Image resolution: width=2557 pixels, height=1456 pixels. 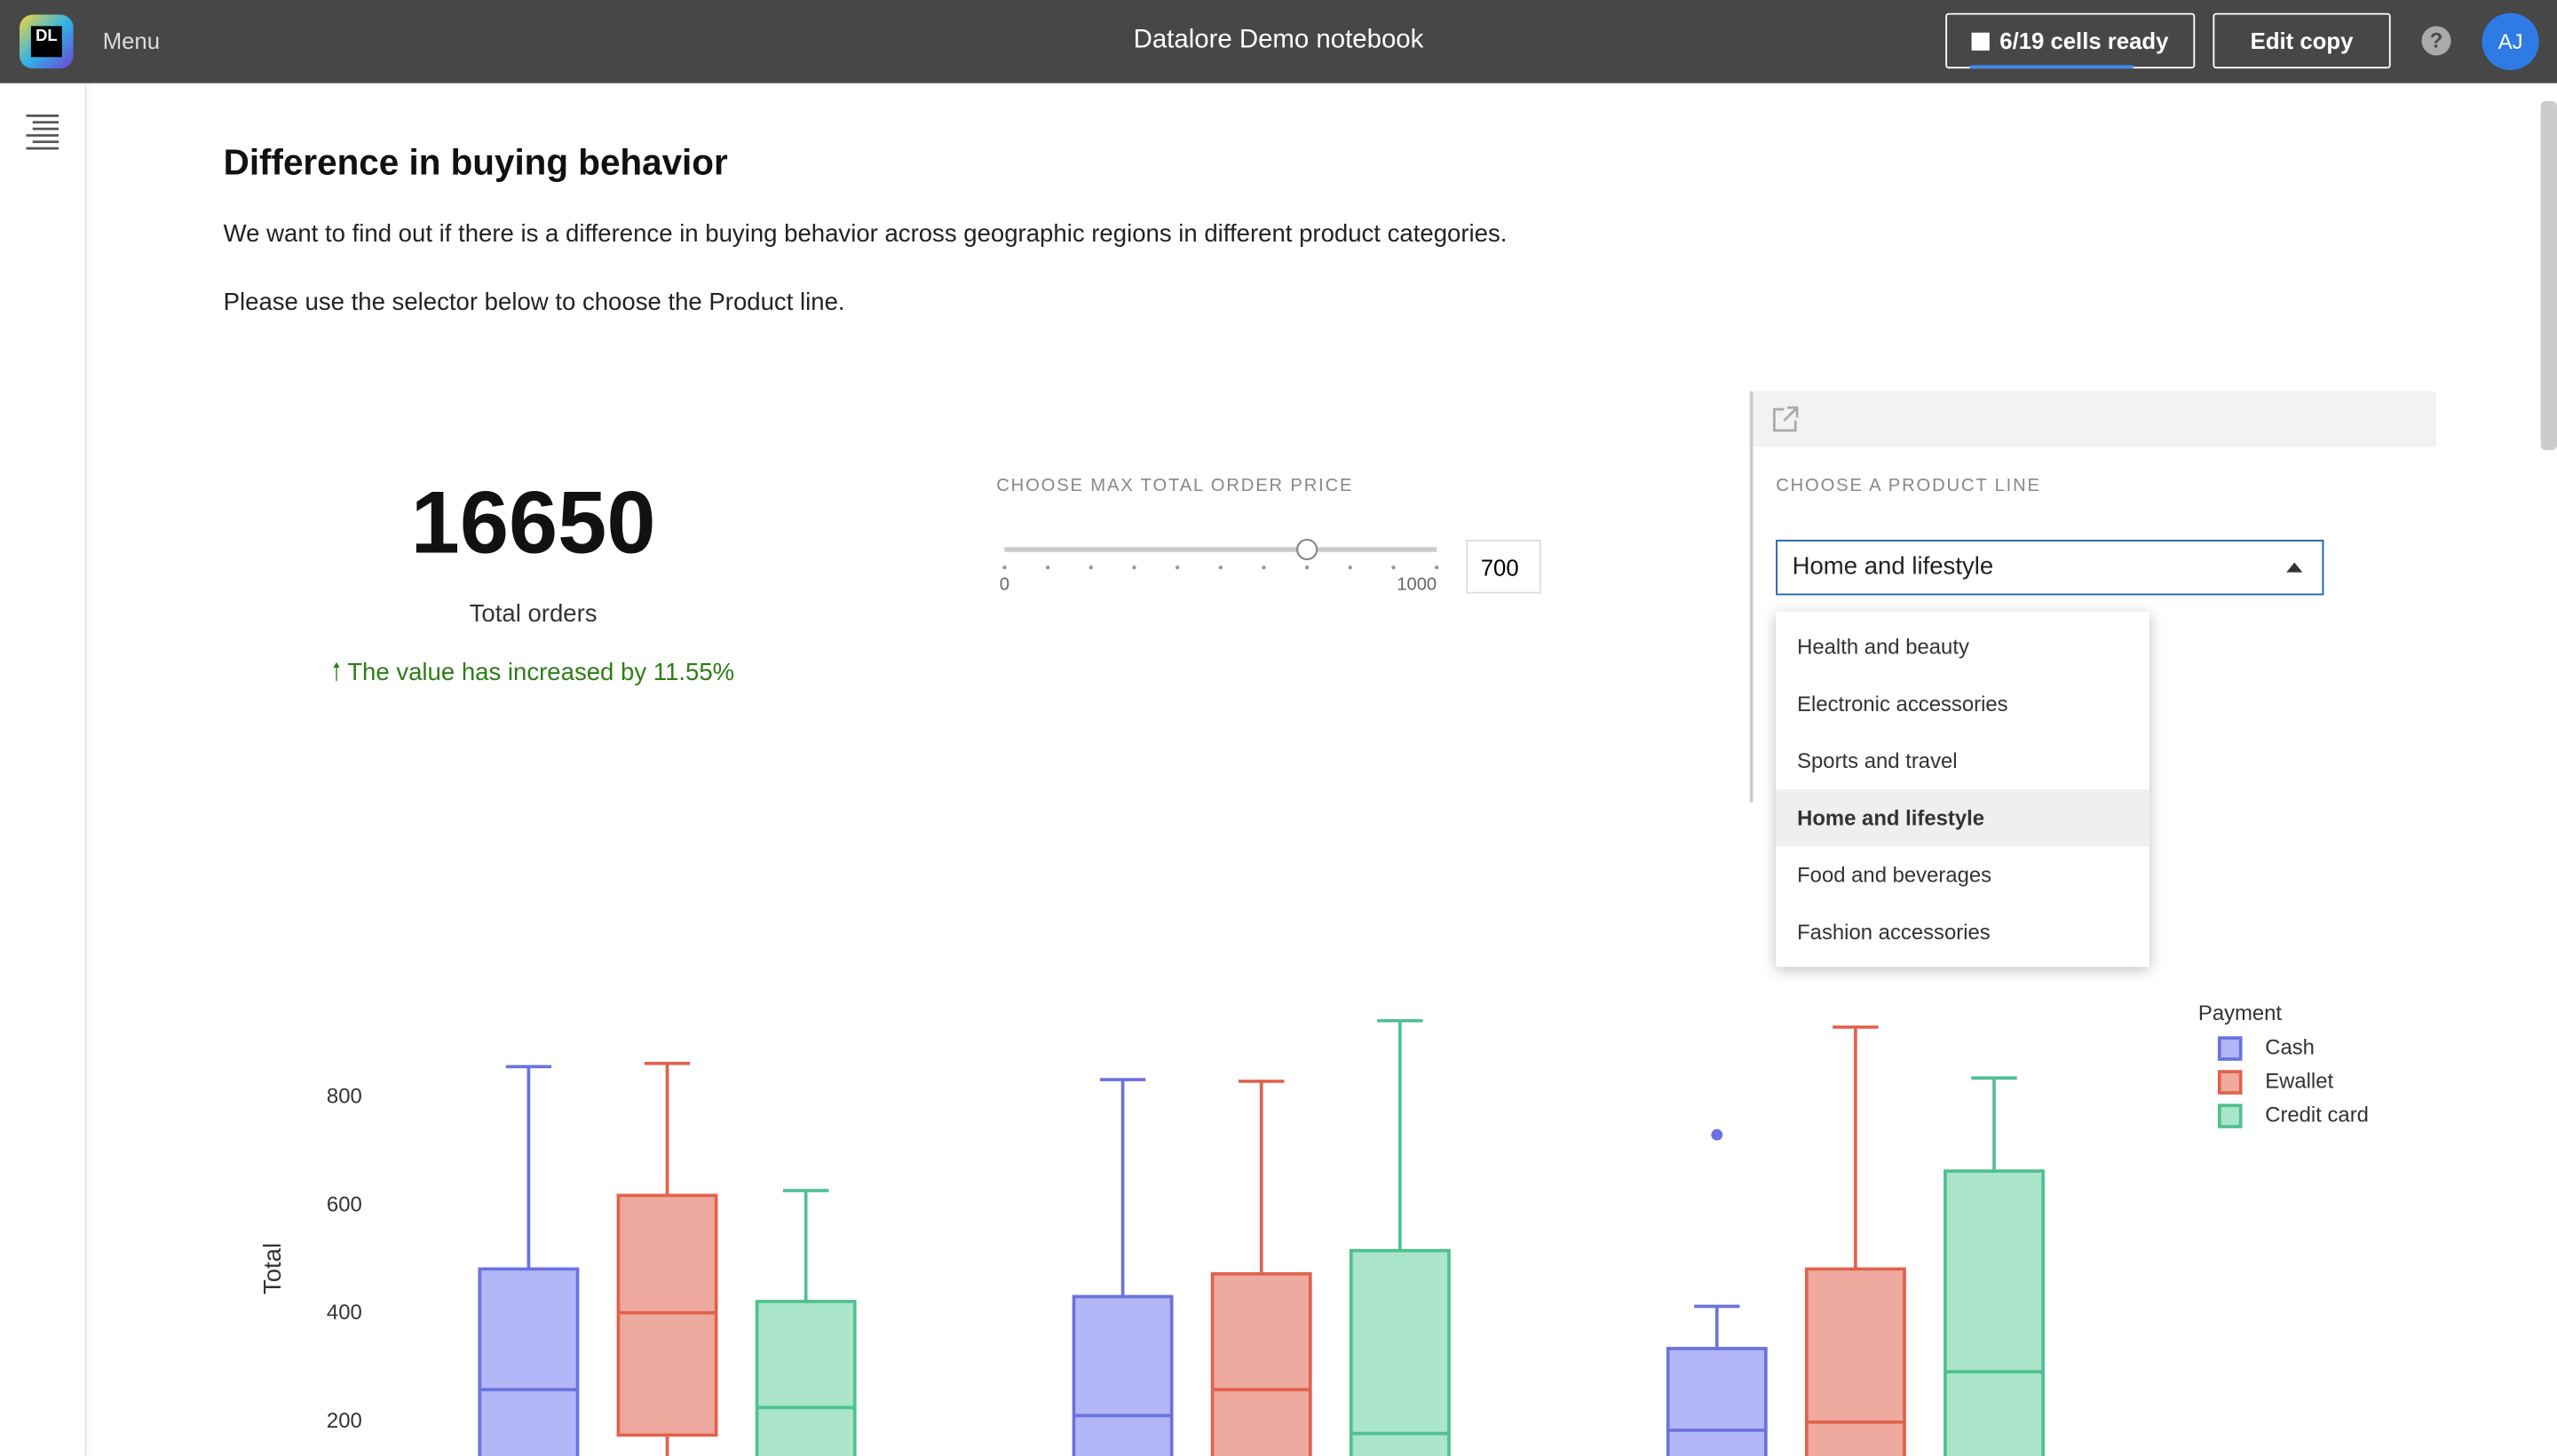 I want to click on help: ?, so click(x=2436, y=41).